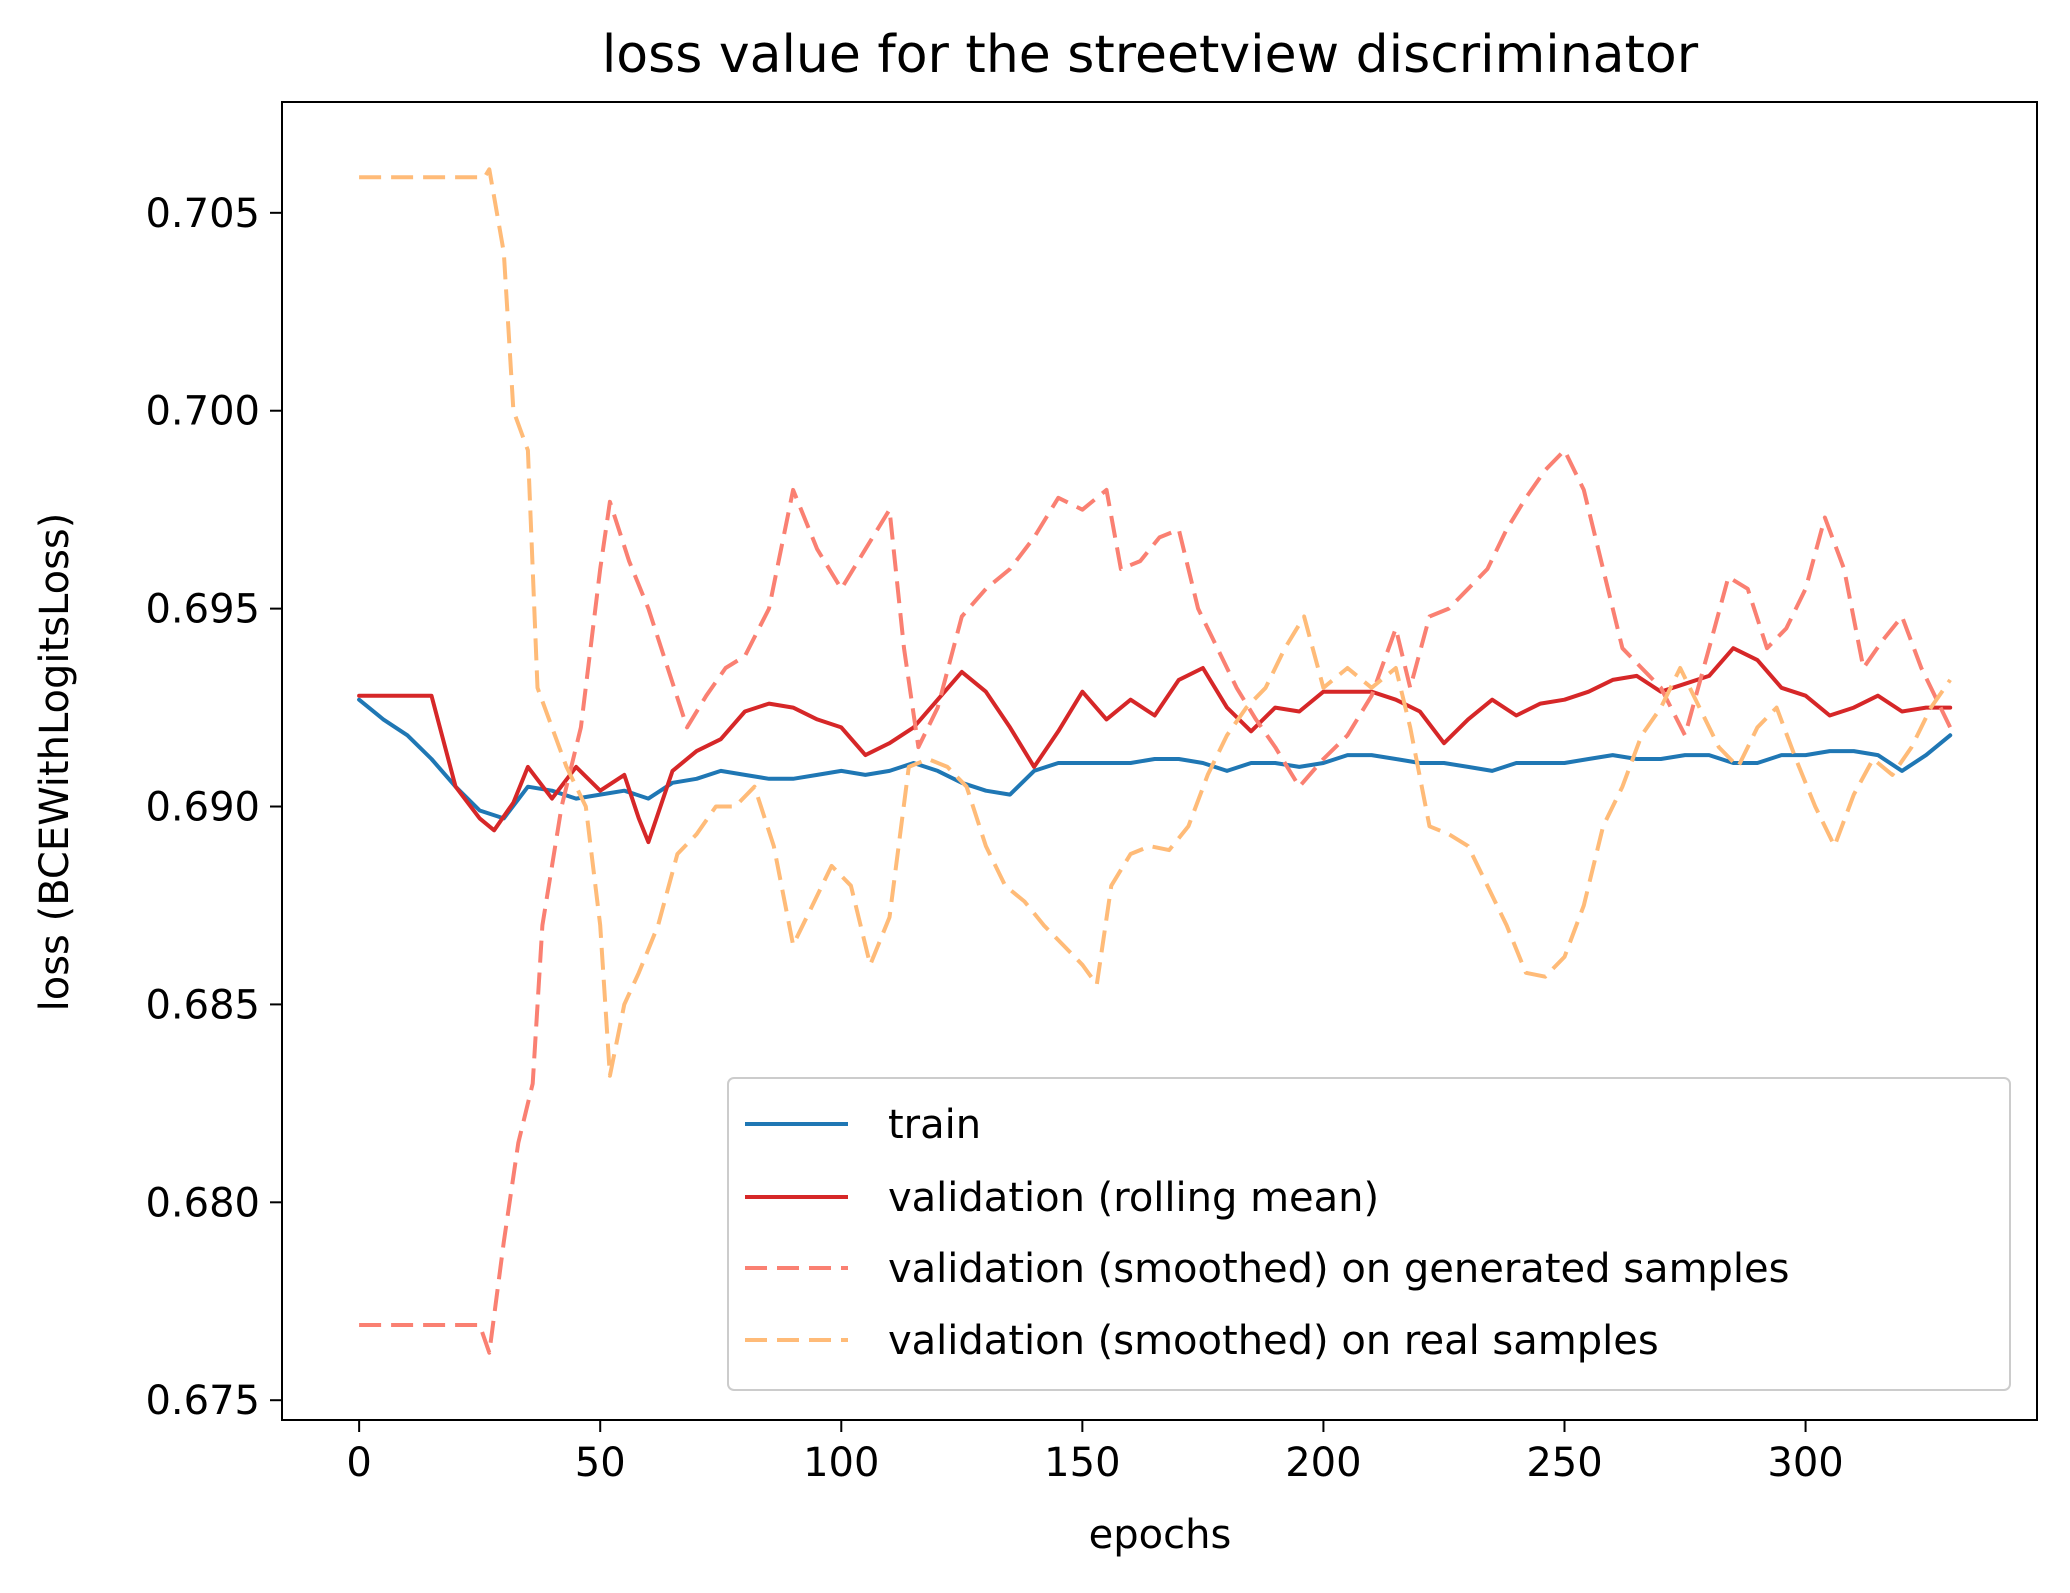 Image resolution: width=2070 pixels, height=1593 pixels. I want to click on x-axis: 0 50 100 150 200 250 300, so click(1095, 1453).